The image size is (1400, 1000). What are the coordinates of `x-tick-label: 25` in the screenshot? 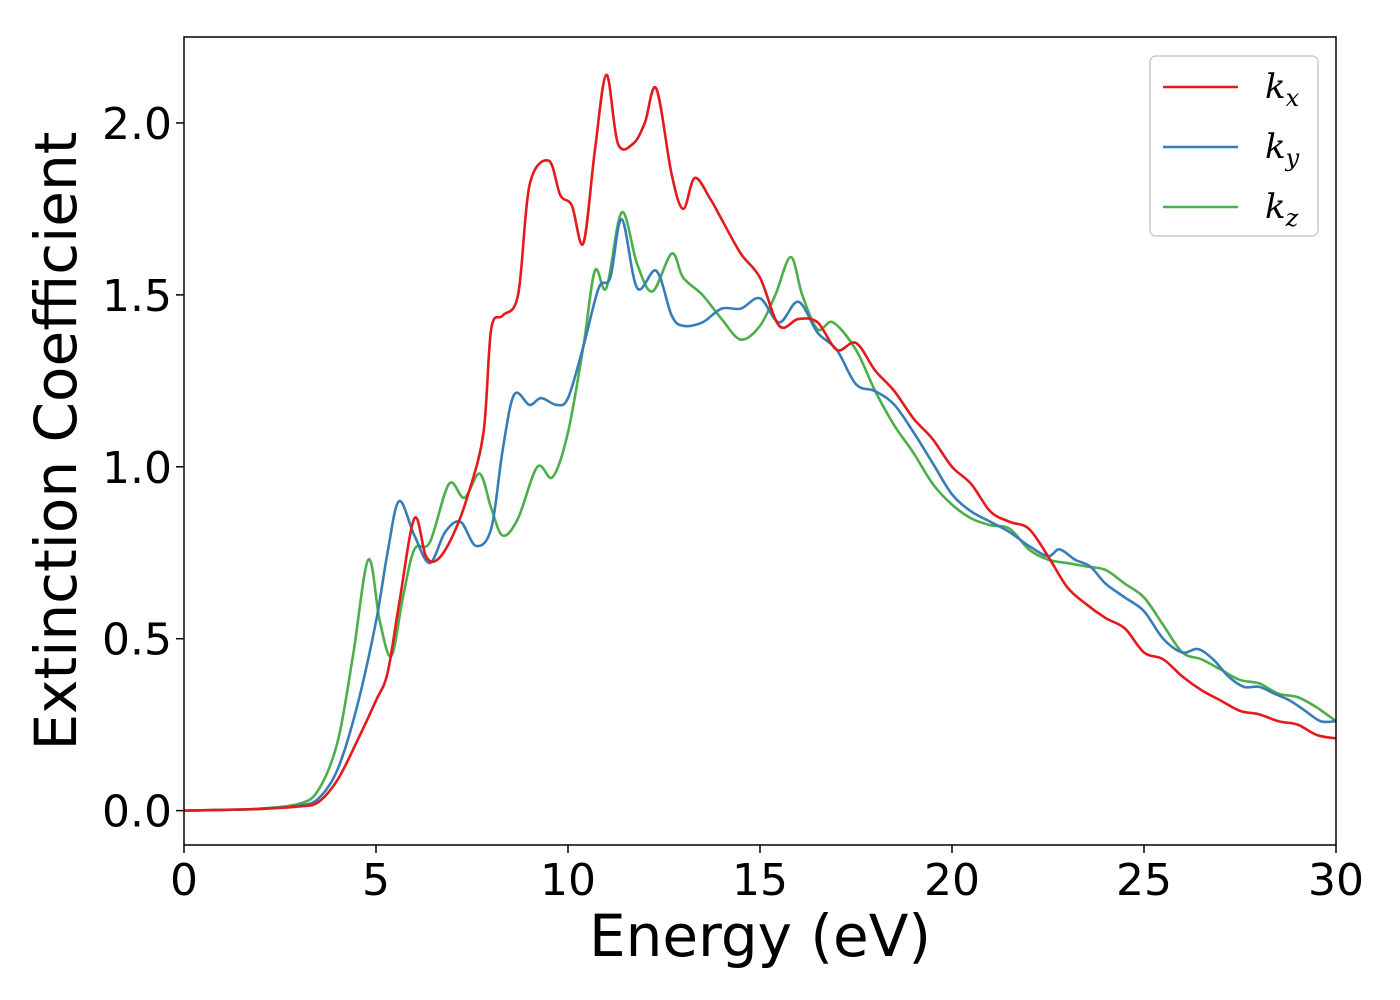 It's located at (1144, 880).